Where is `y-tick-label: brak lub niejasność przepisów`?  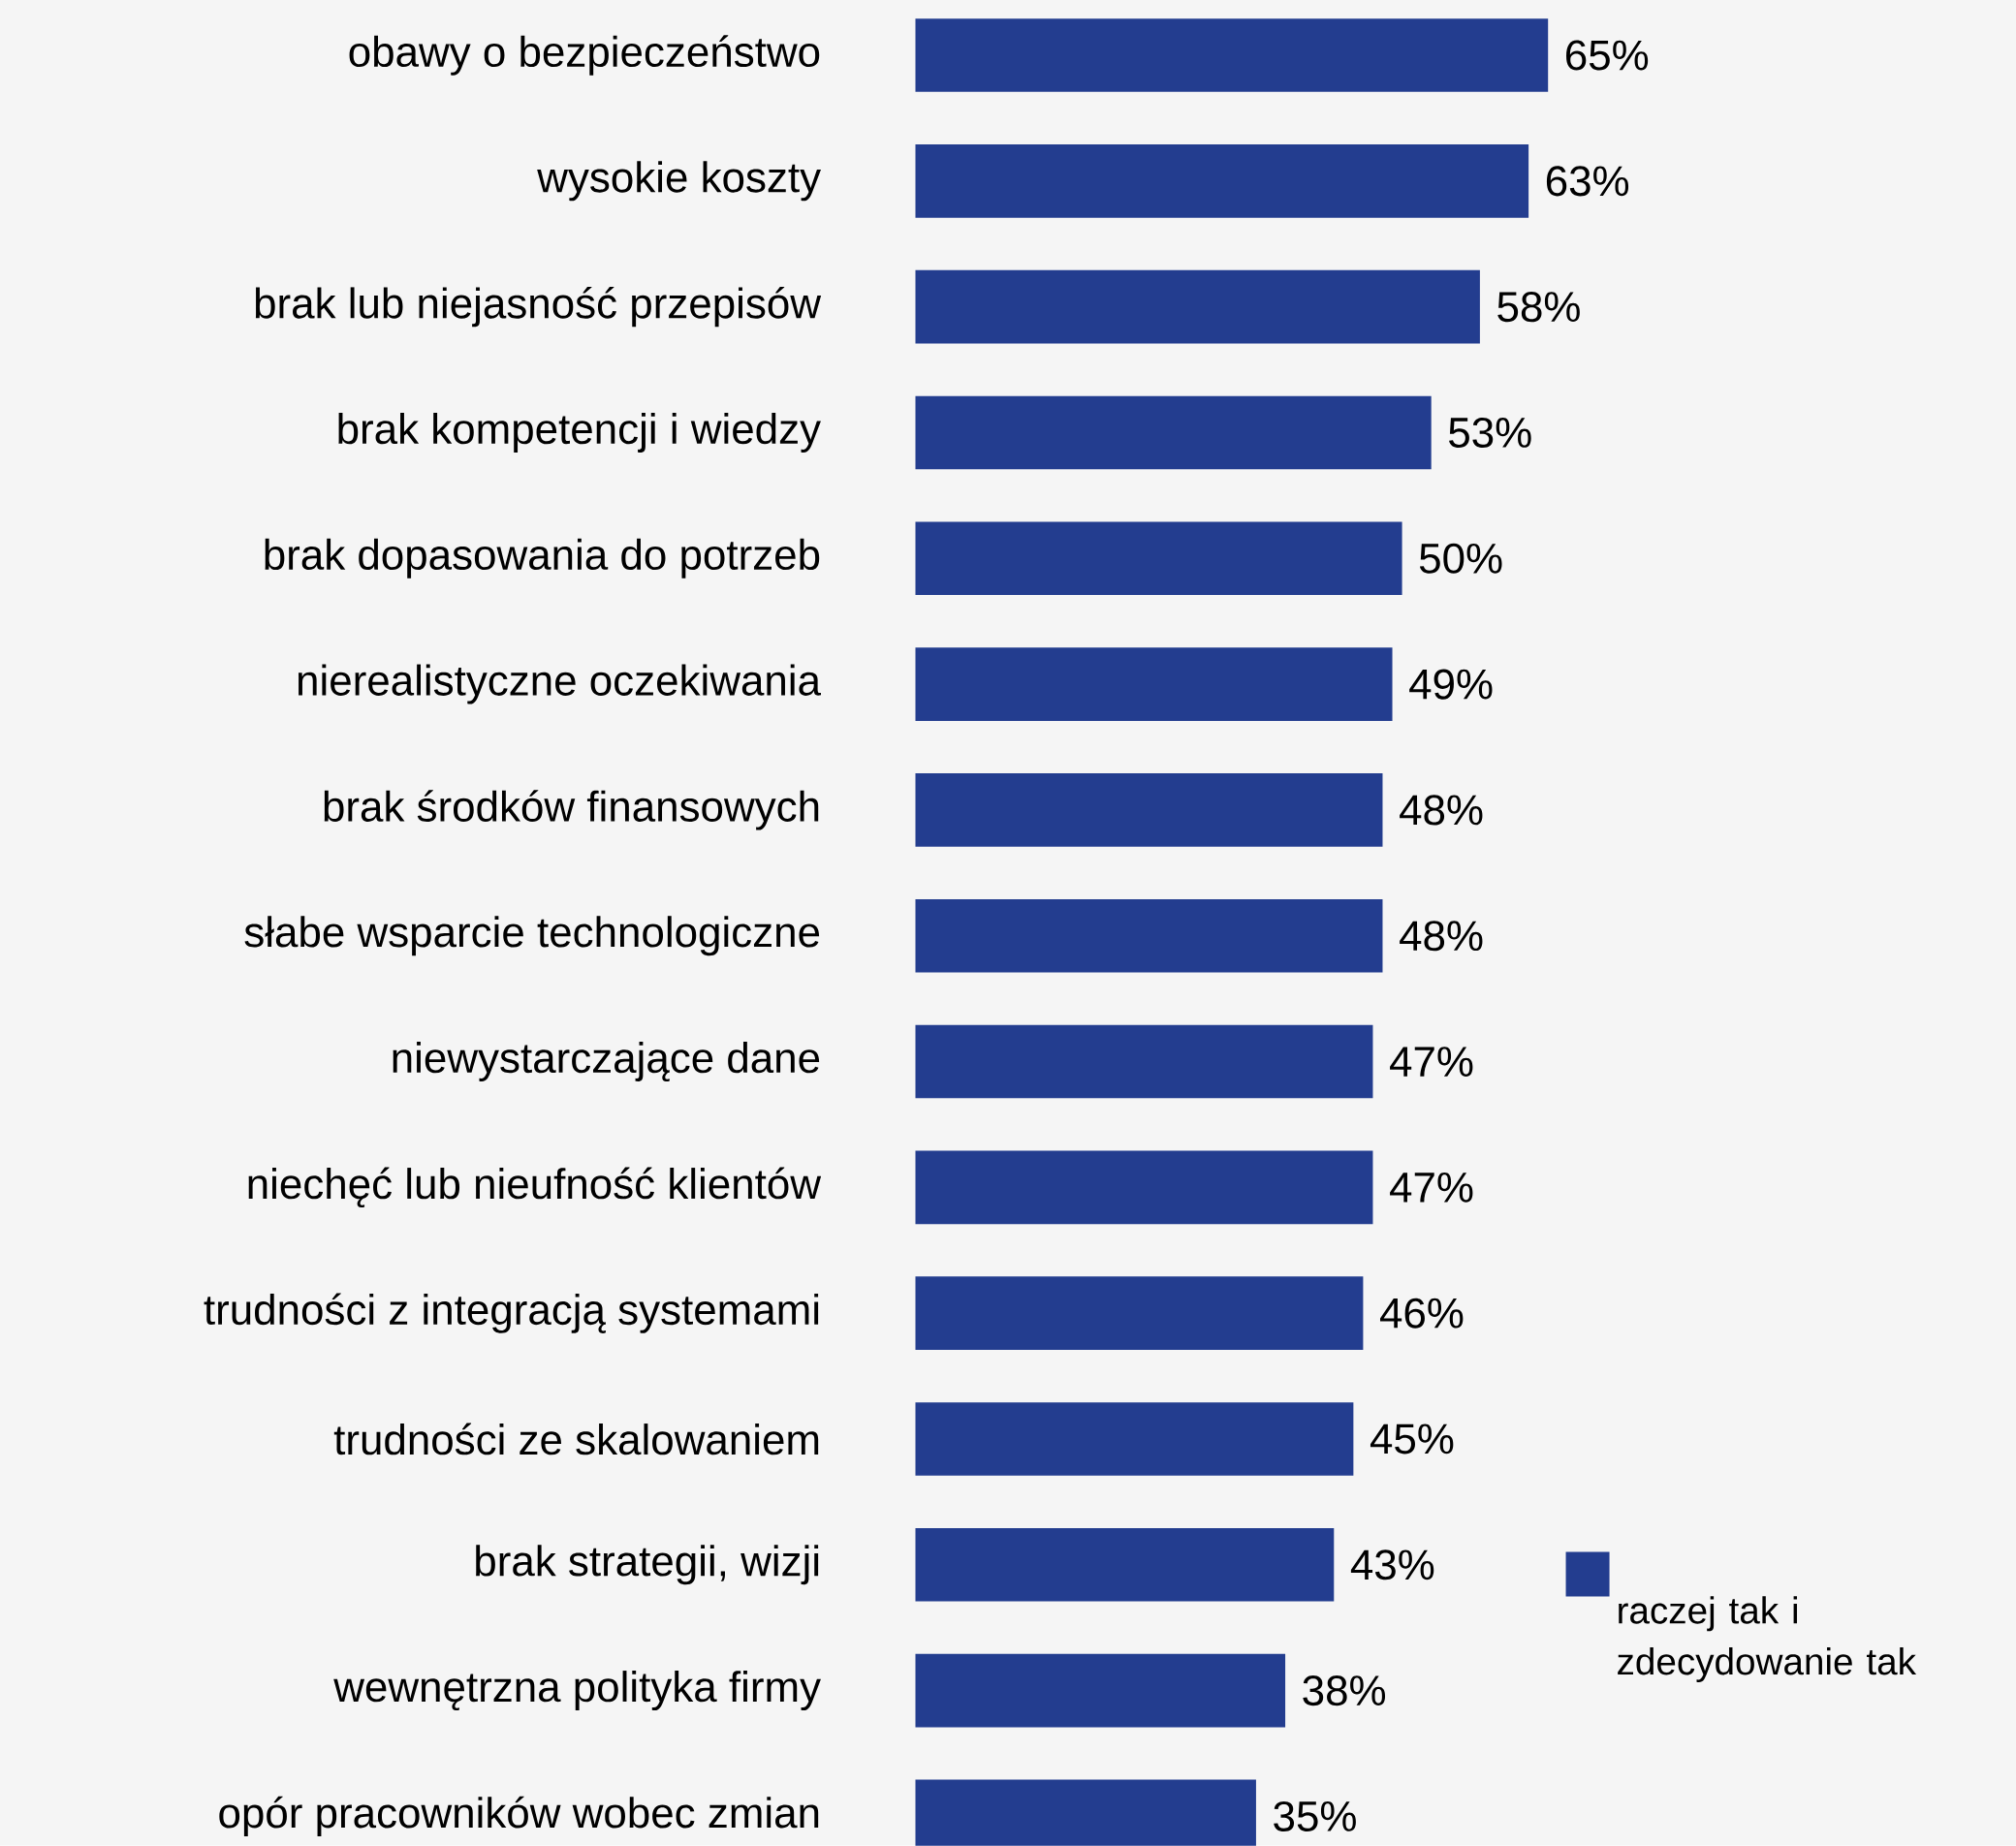 y-tick-label: brak lub niejasność przepisów is located at coordinates (539, 307).